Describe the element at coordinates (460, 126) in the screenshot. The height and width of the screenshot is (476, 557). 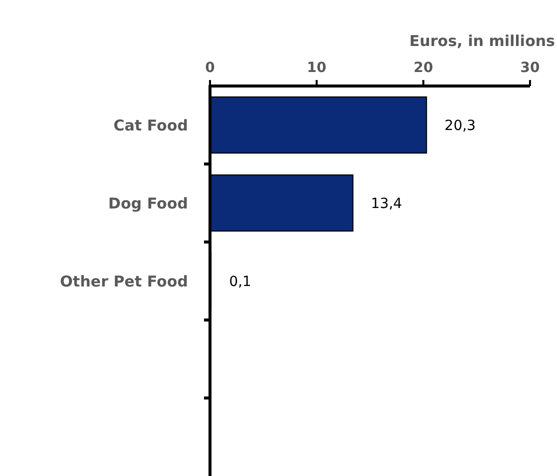
I see `data-label: 20,3` at that location.